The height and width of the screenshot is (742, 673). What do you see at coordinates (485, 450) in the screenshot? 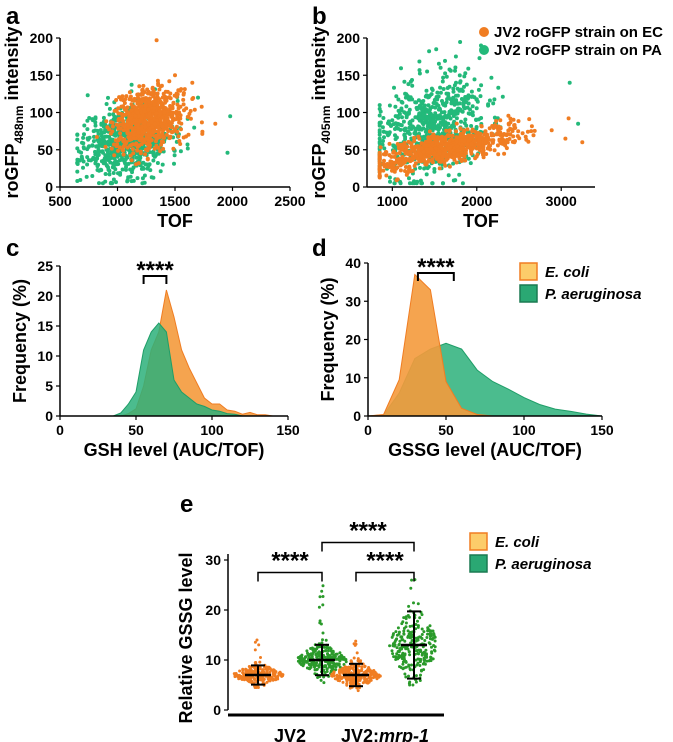
I see `x-axis-title-d: GSSG level (AUC/TOF)` at bounding box center [485, 450].